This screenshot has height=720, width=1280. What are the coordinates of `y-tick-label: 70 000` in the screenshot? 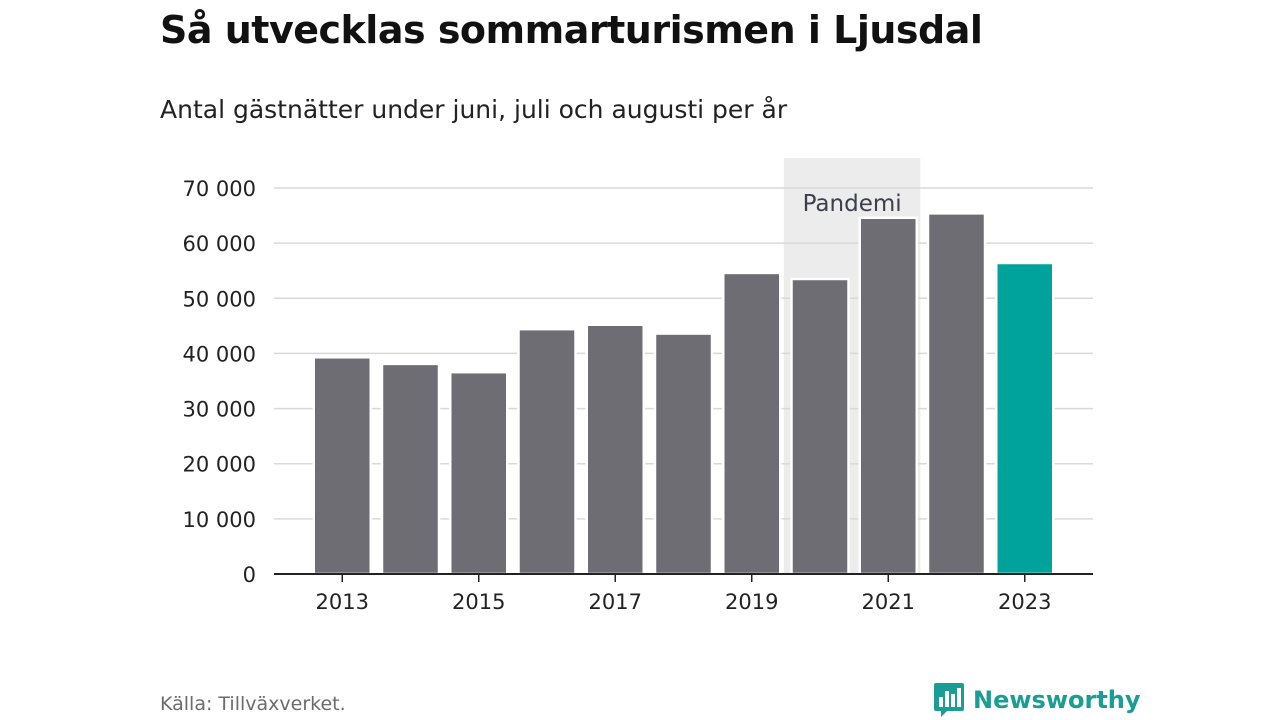 It's located at (219, 189).